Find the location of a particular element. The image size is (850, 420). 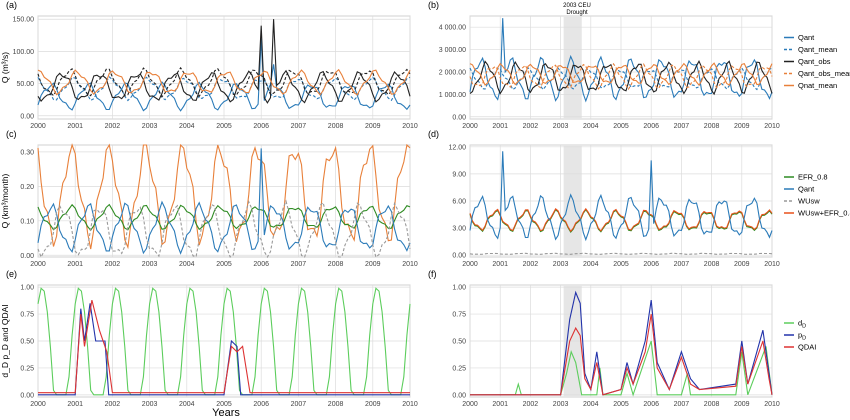

legend-label: Qant_mean is located at coordinates (817, 49).